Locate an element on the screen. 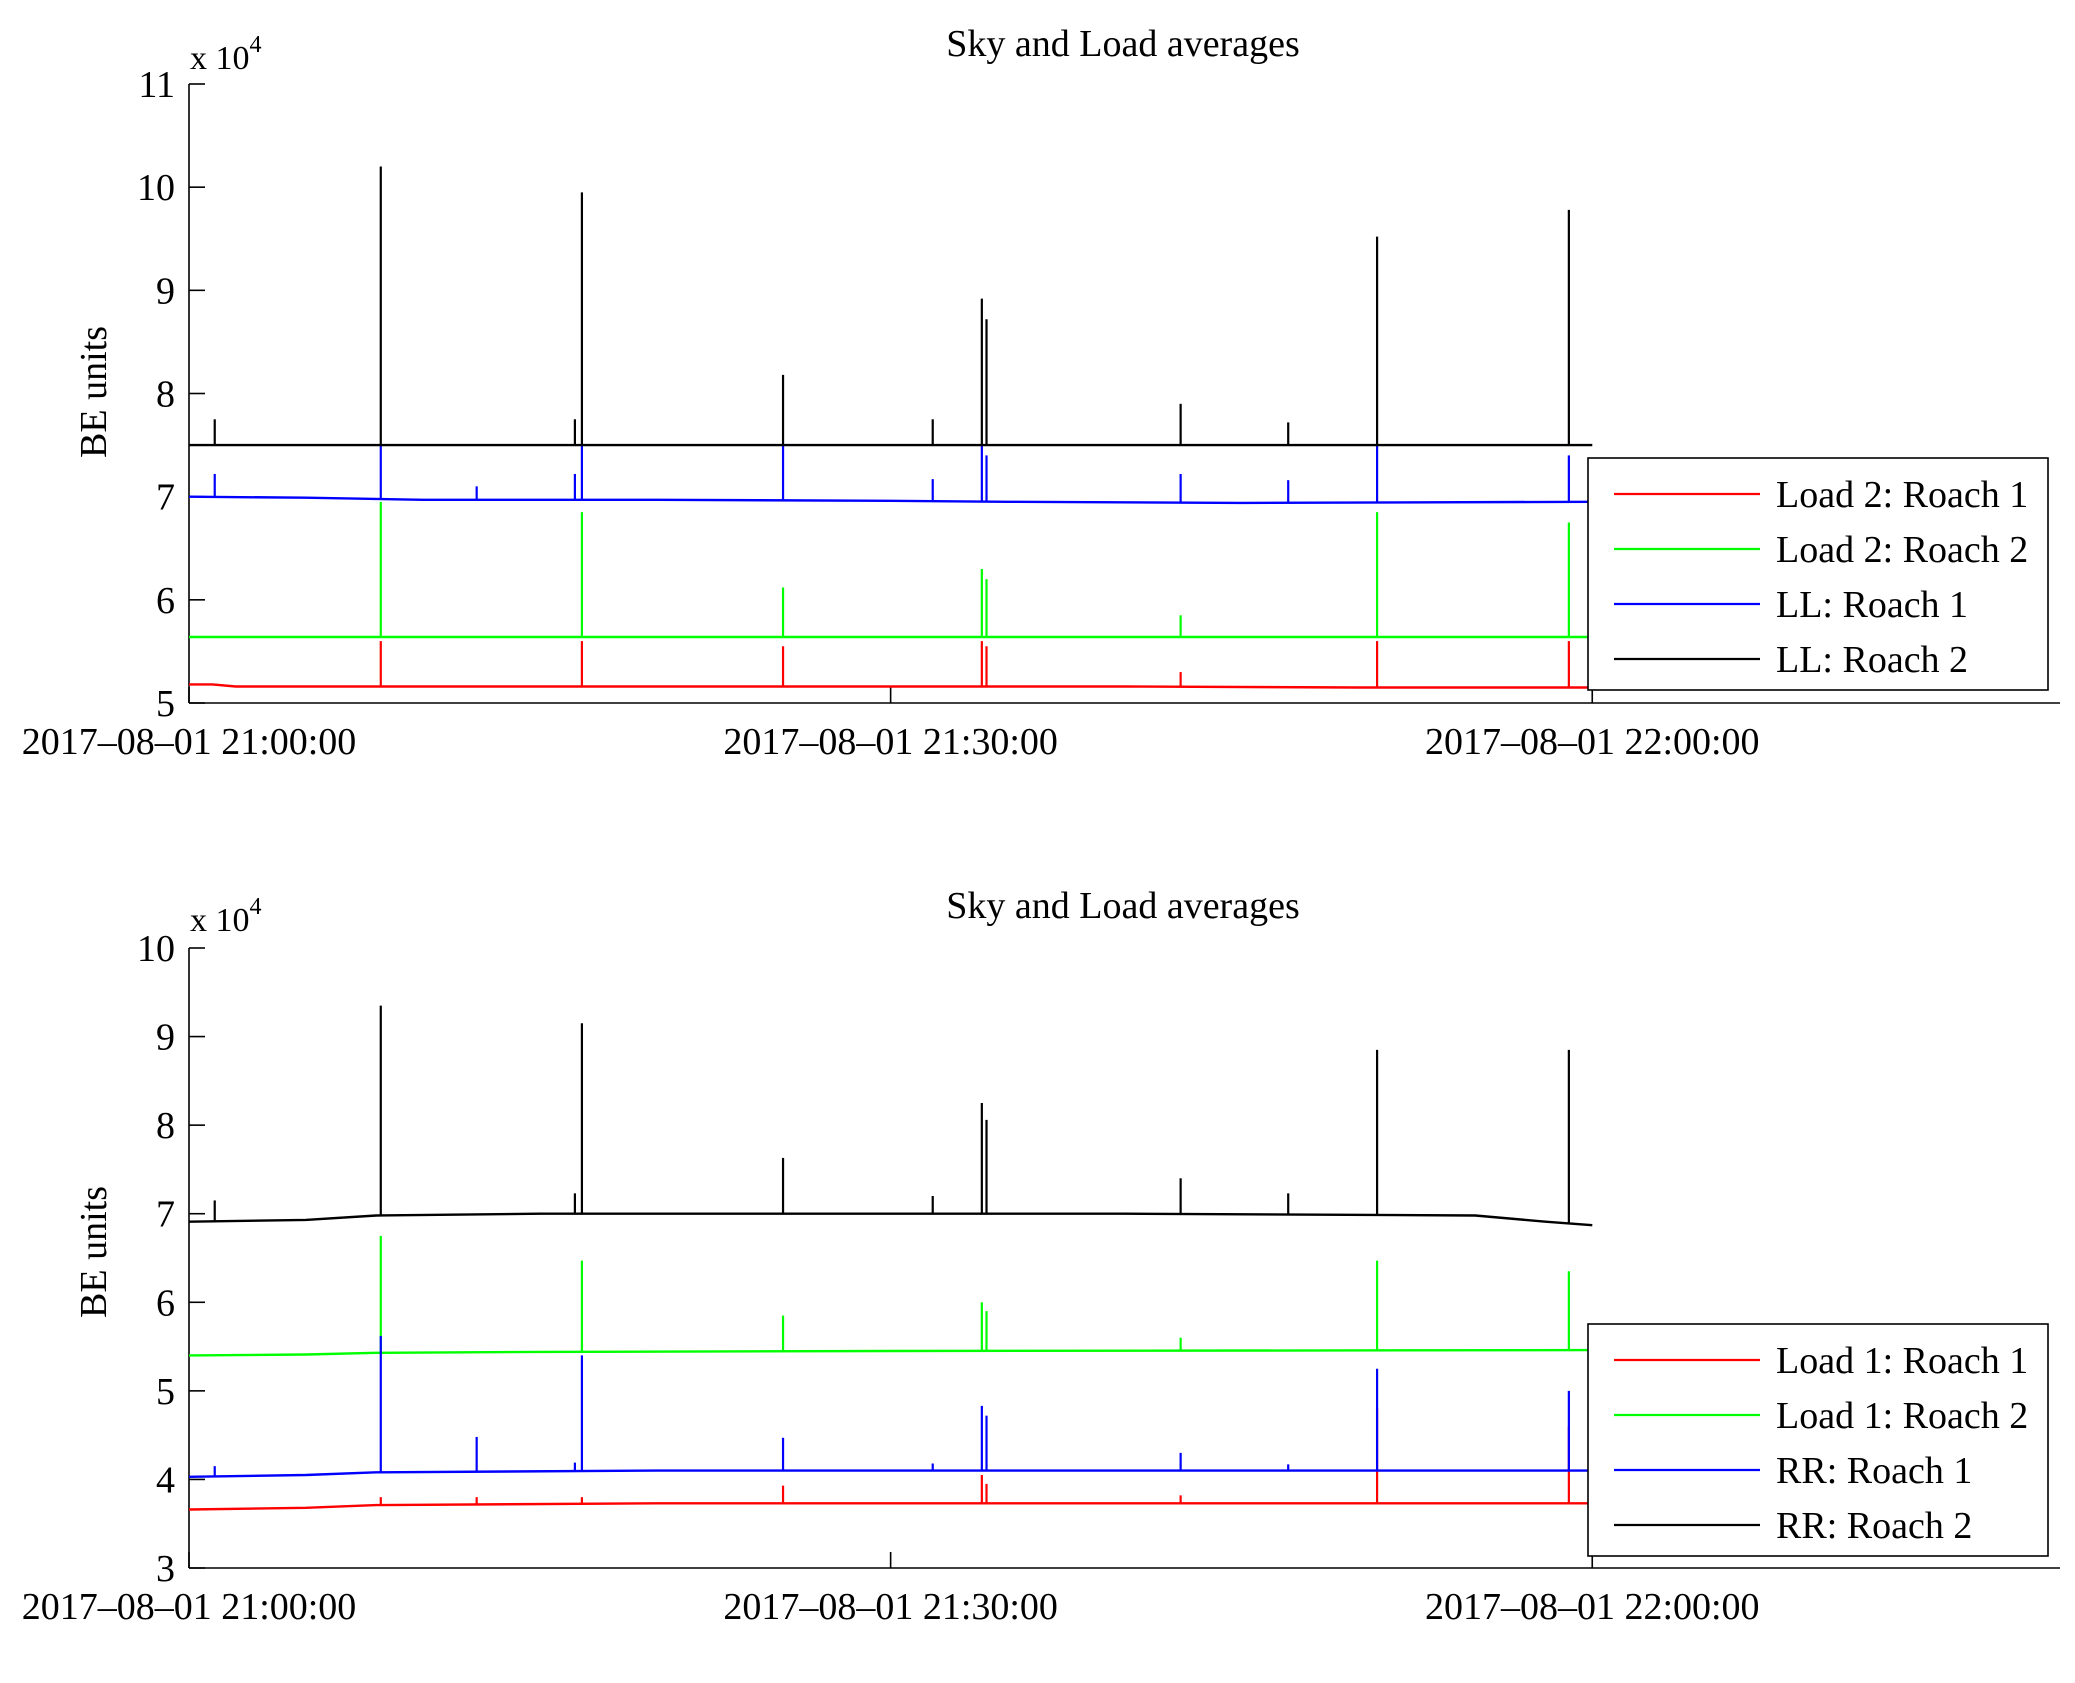 The width and height of the screenshot is (2075, 1683). legend-label: RR: Roach 2 is located at coordinates (1874, 1526).